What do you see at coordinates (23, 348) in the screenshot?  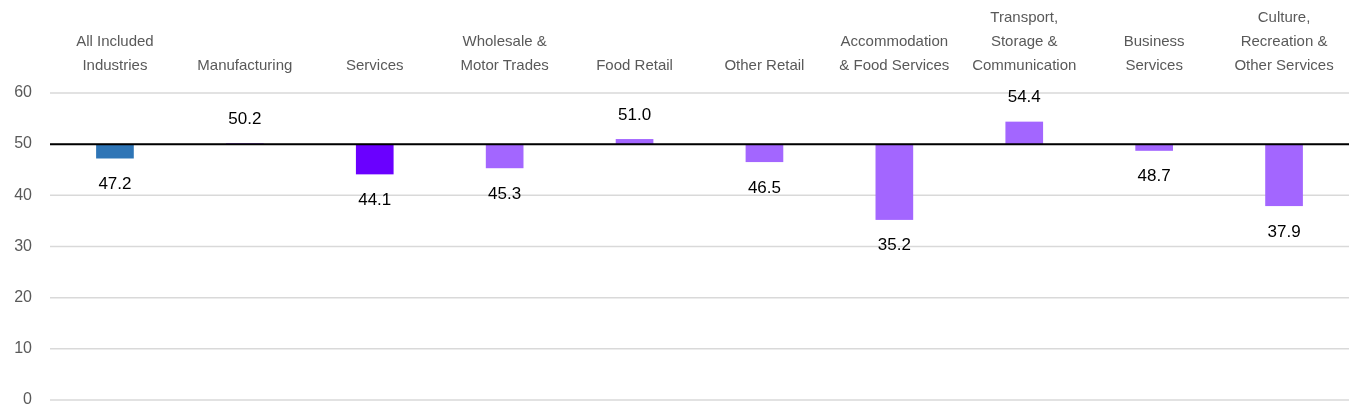 I see `y-tick-label: 10` at bounding box center [23, 348].